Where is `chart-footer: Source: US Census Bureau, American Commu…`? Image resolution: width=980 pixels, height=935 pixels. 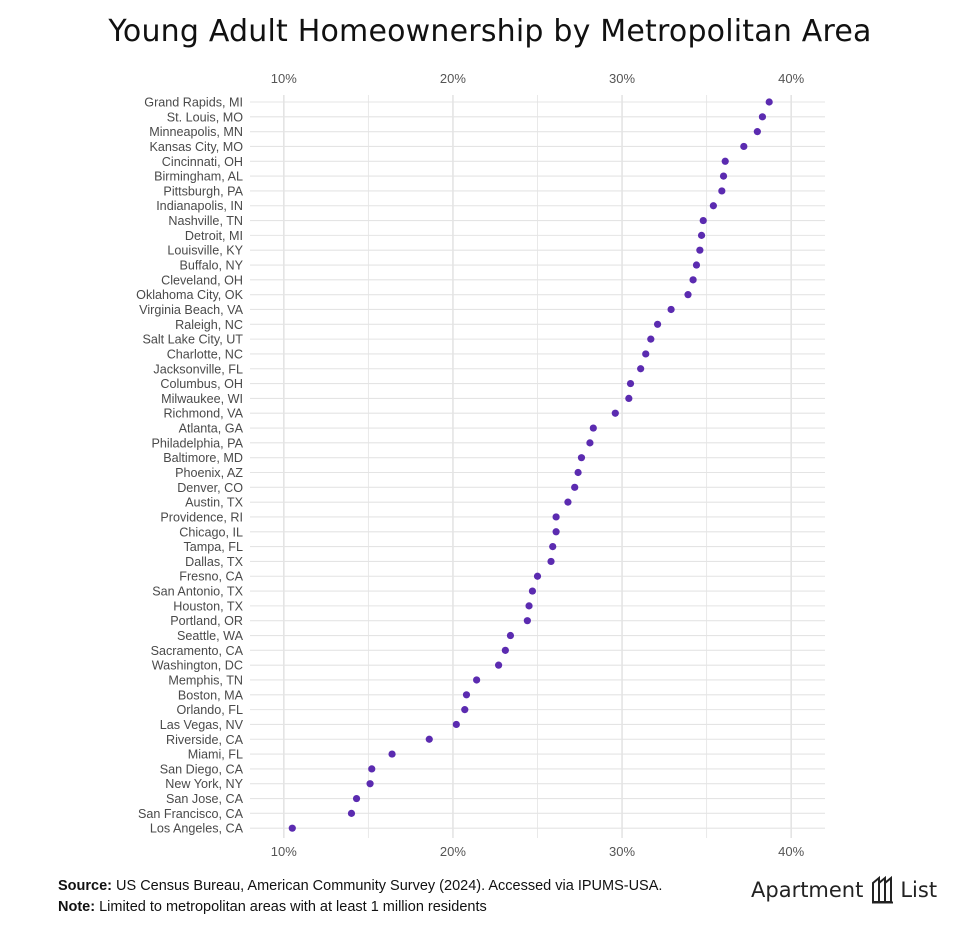
chart-footer: Source: US Census Bureau, American Commu… is located at coordinates (360, 897).